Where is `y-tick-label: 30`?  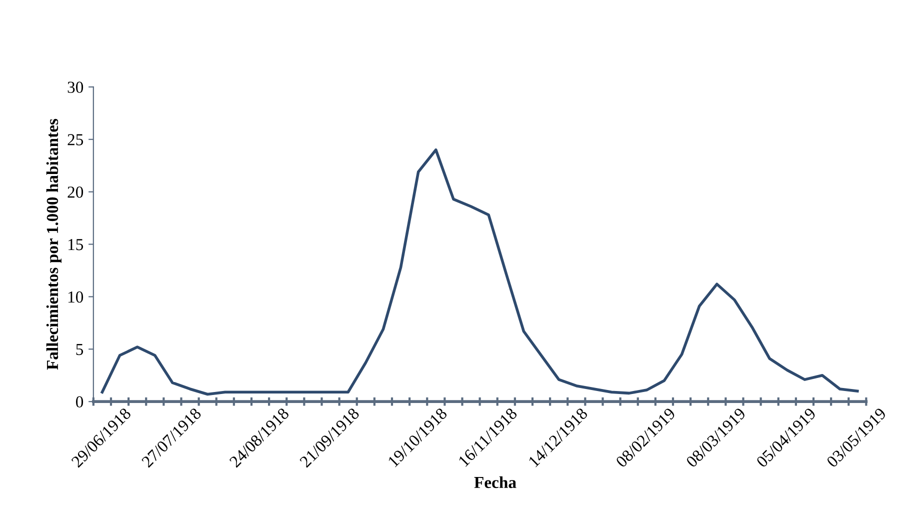 y-tick-label: 30 is located at coordinates (76, 87).